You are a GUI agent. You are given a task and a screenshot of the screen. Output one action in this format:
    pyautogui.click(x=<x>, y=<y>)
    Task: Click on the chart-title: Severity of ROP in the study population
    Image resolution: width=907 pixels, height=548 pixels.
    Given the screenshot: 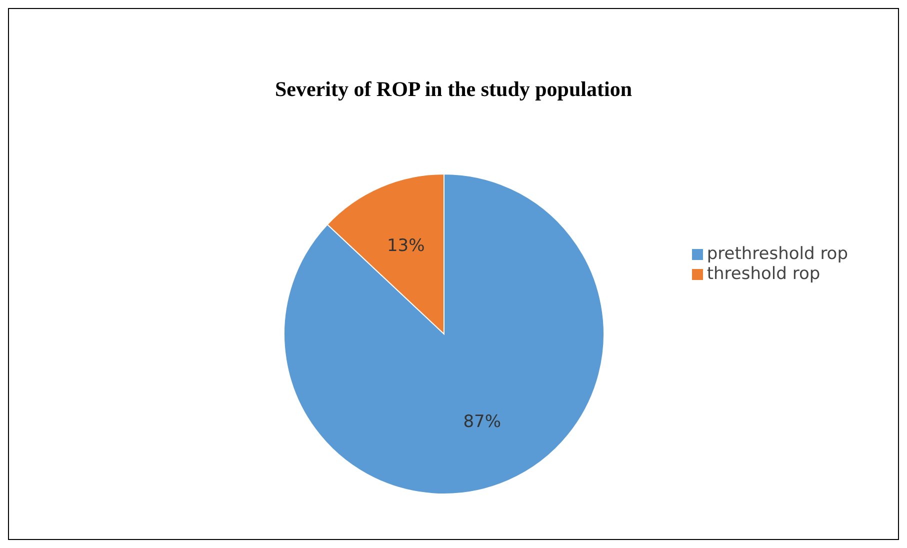 What is the action you would take?
    pyautogui.click(x=454, y=89)
    